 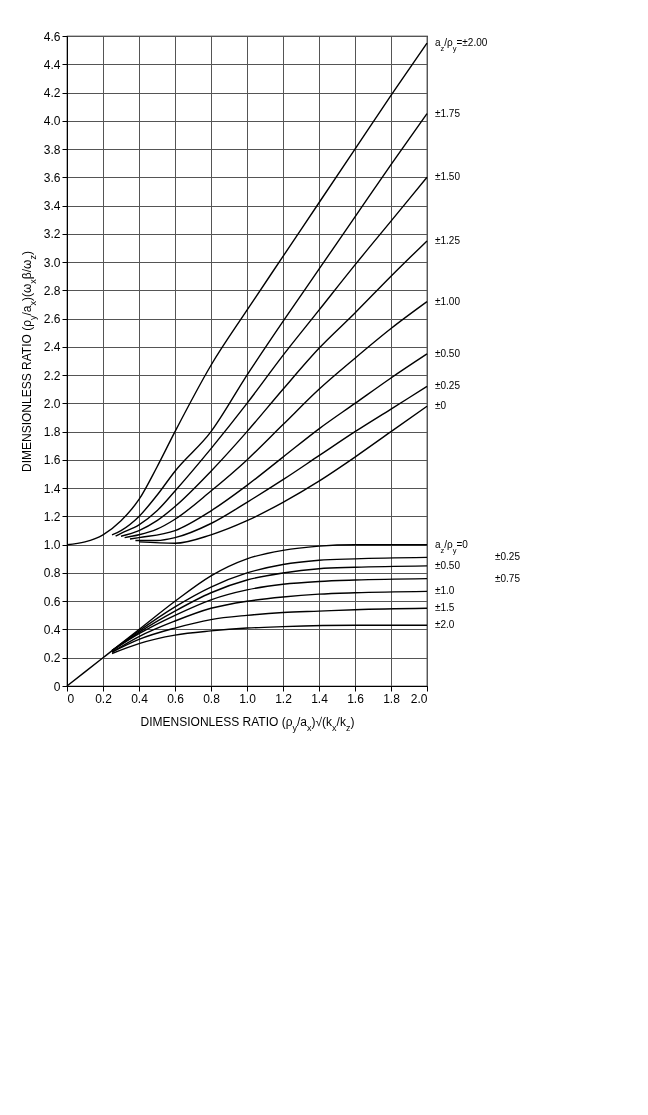 What do you see at coordinates (452, 546) in the screenshot?
I see `series-label: a$_{z}$/ρ$_{y}$=0` at bounding box center [452, 546].